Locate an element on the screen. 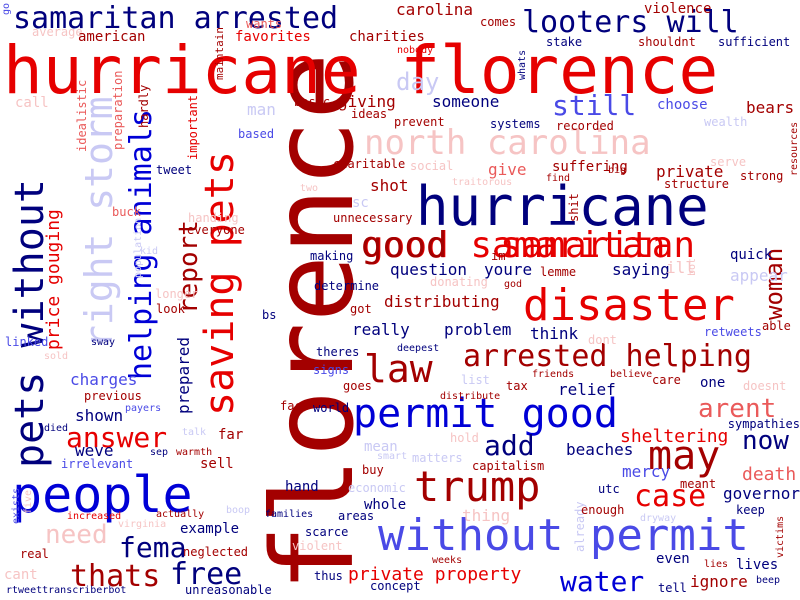  cloud-word: structure is located at coordinates (697, 184).